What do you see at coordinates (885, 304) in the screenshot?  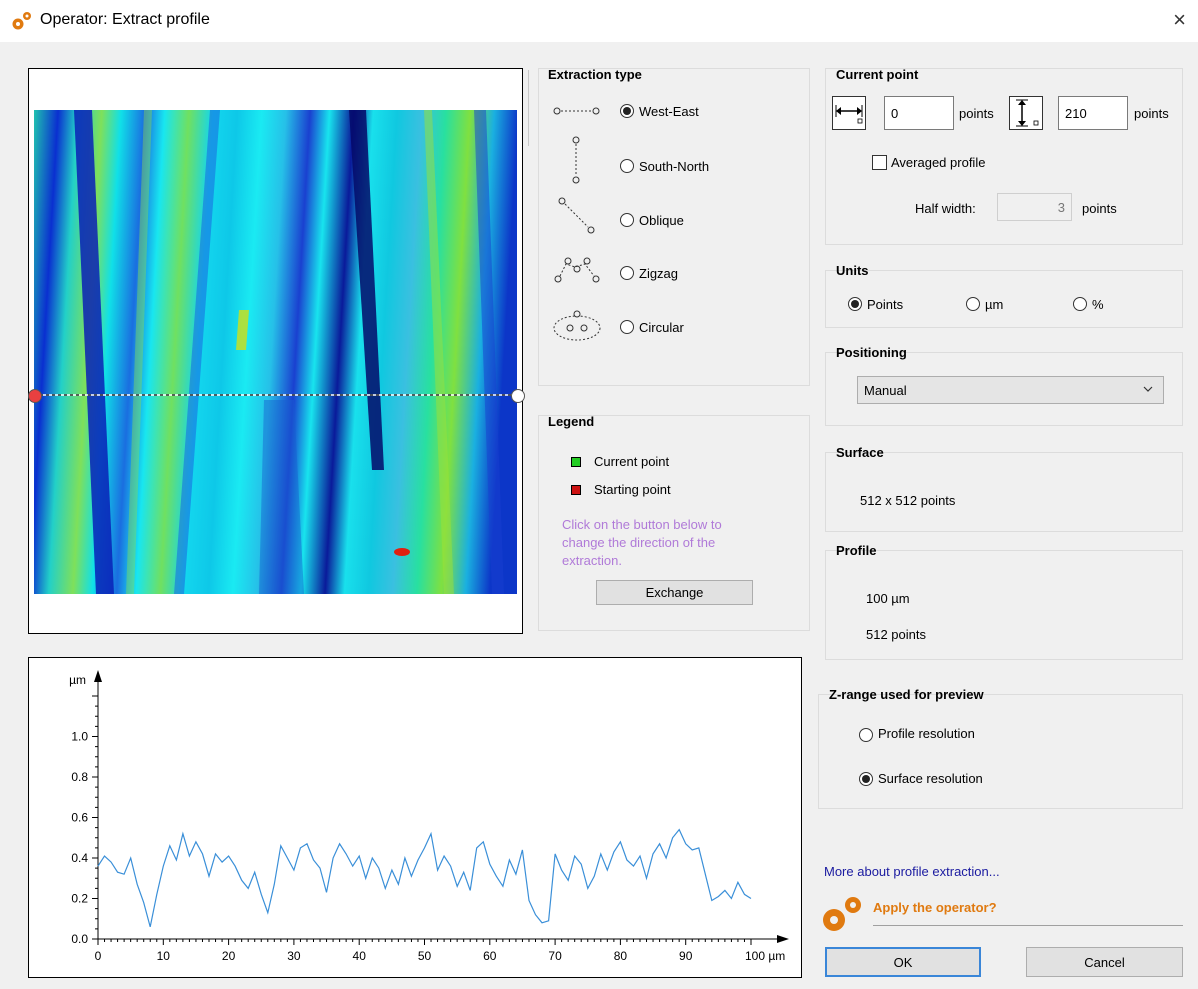 I see `units-points-label: Points` at bounding box center [885, 304].